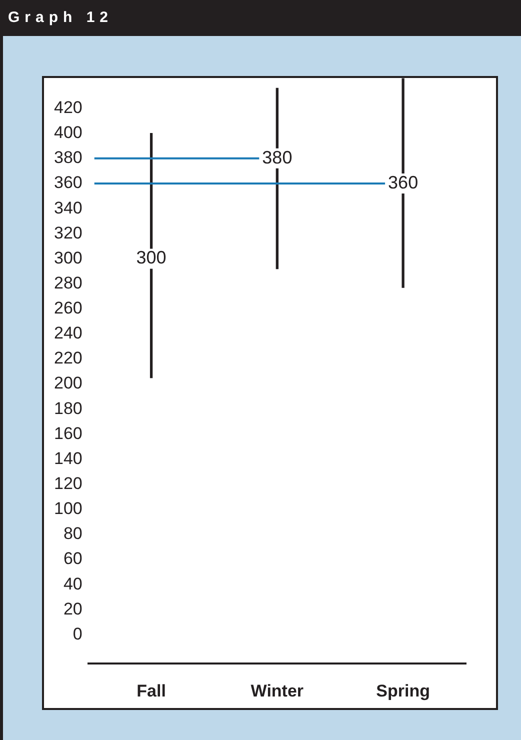 The width and height of the screenshot is (521, 740). Describe the element at coordinates (68, 358) in the screenshot. I see `y-tick-label: 220` at that location.